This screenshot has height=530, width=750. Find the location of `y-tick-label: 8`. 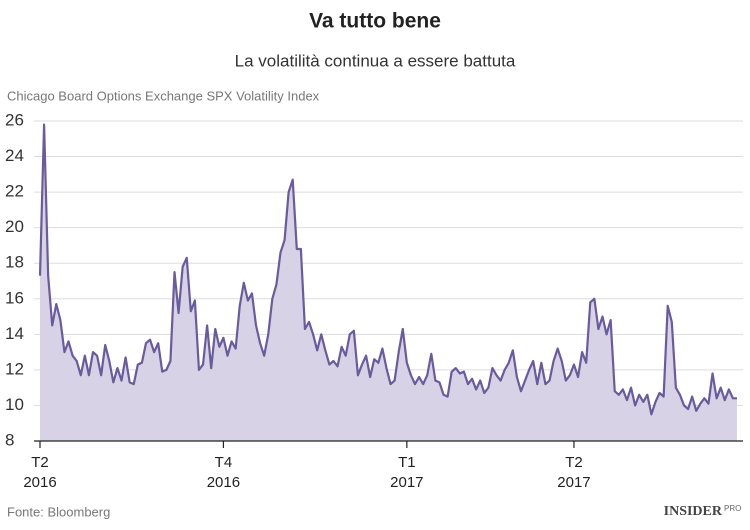

y-tick-label: 8 is located at coordinates (9, 439).